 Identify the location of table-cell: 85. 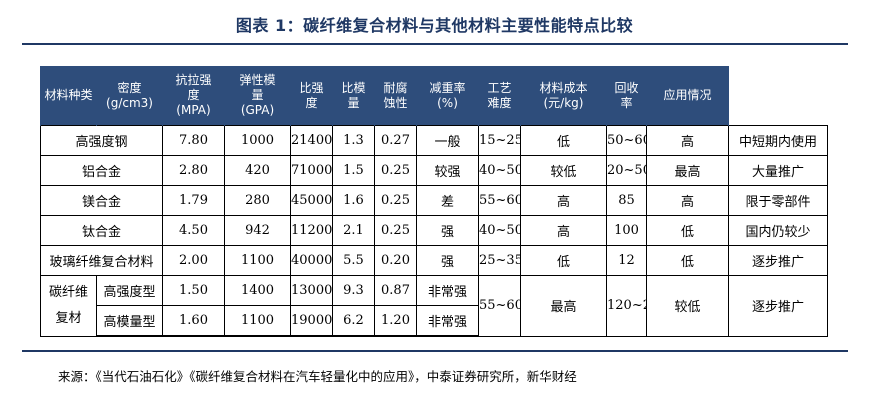
(626, 200).